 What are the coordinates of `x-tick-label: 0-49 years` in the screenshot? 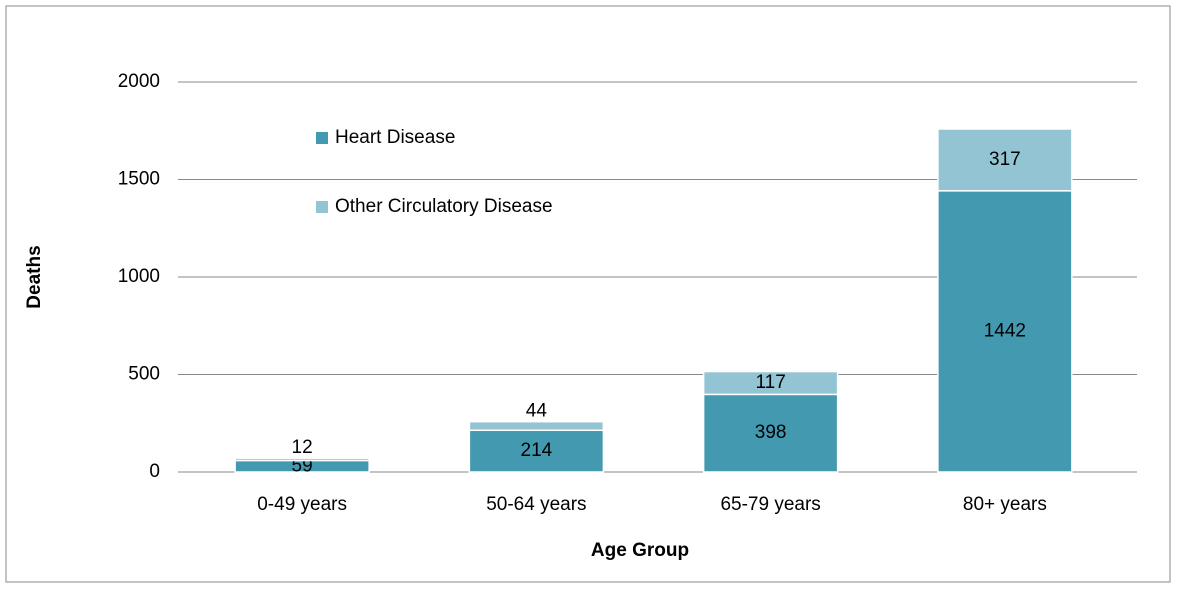 It's located at (302, 504).